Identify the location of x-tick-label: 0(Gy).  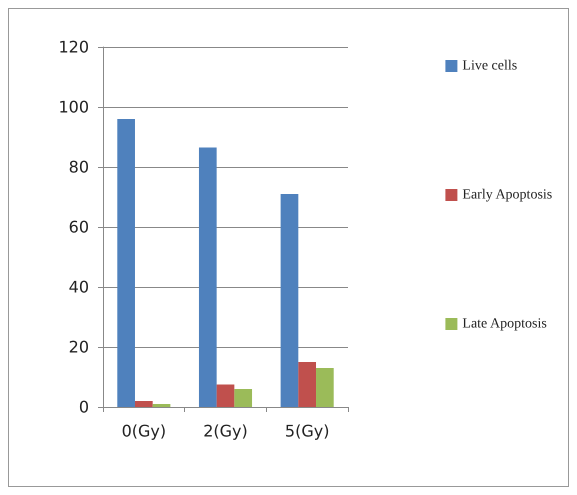
(144, 431).